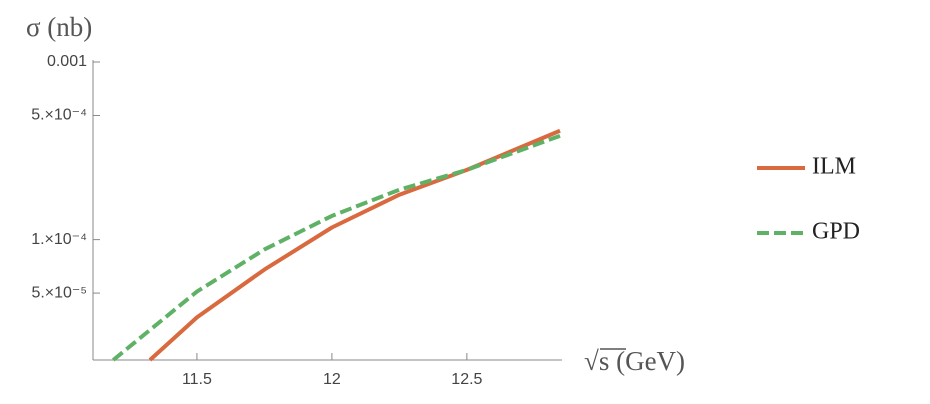 The height and width of the screenshot is (404, 930). Describe the element at coordinates (59, 239) in the screenshot. I see `y-tick-label: 1.×10⁻⁴` at that location.